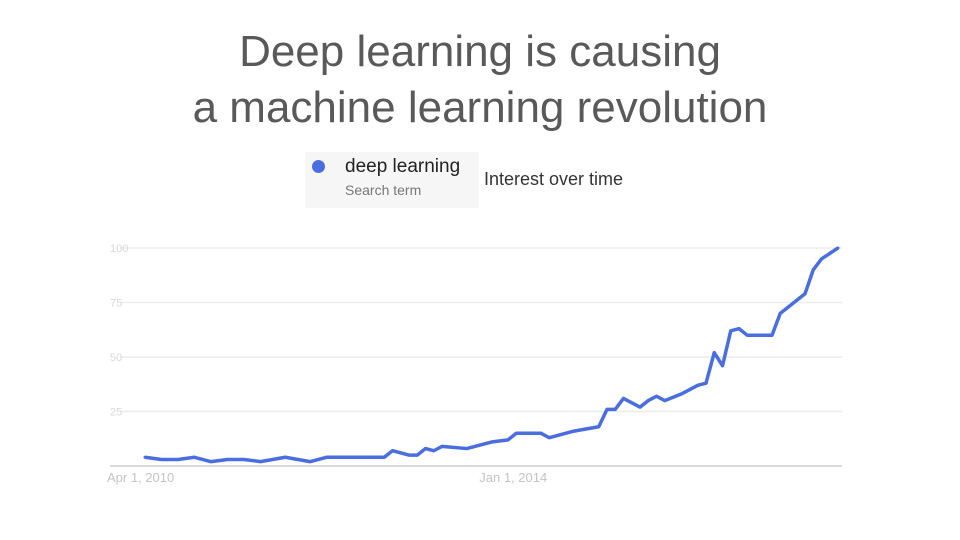  I want to click on slide-title-line-1: Deep learning is causing, so click(480, 51).